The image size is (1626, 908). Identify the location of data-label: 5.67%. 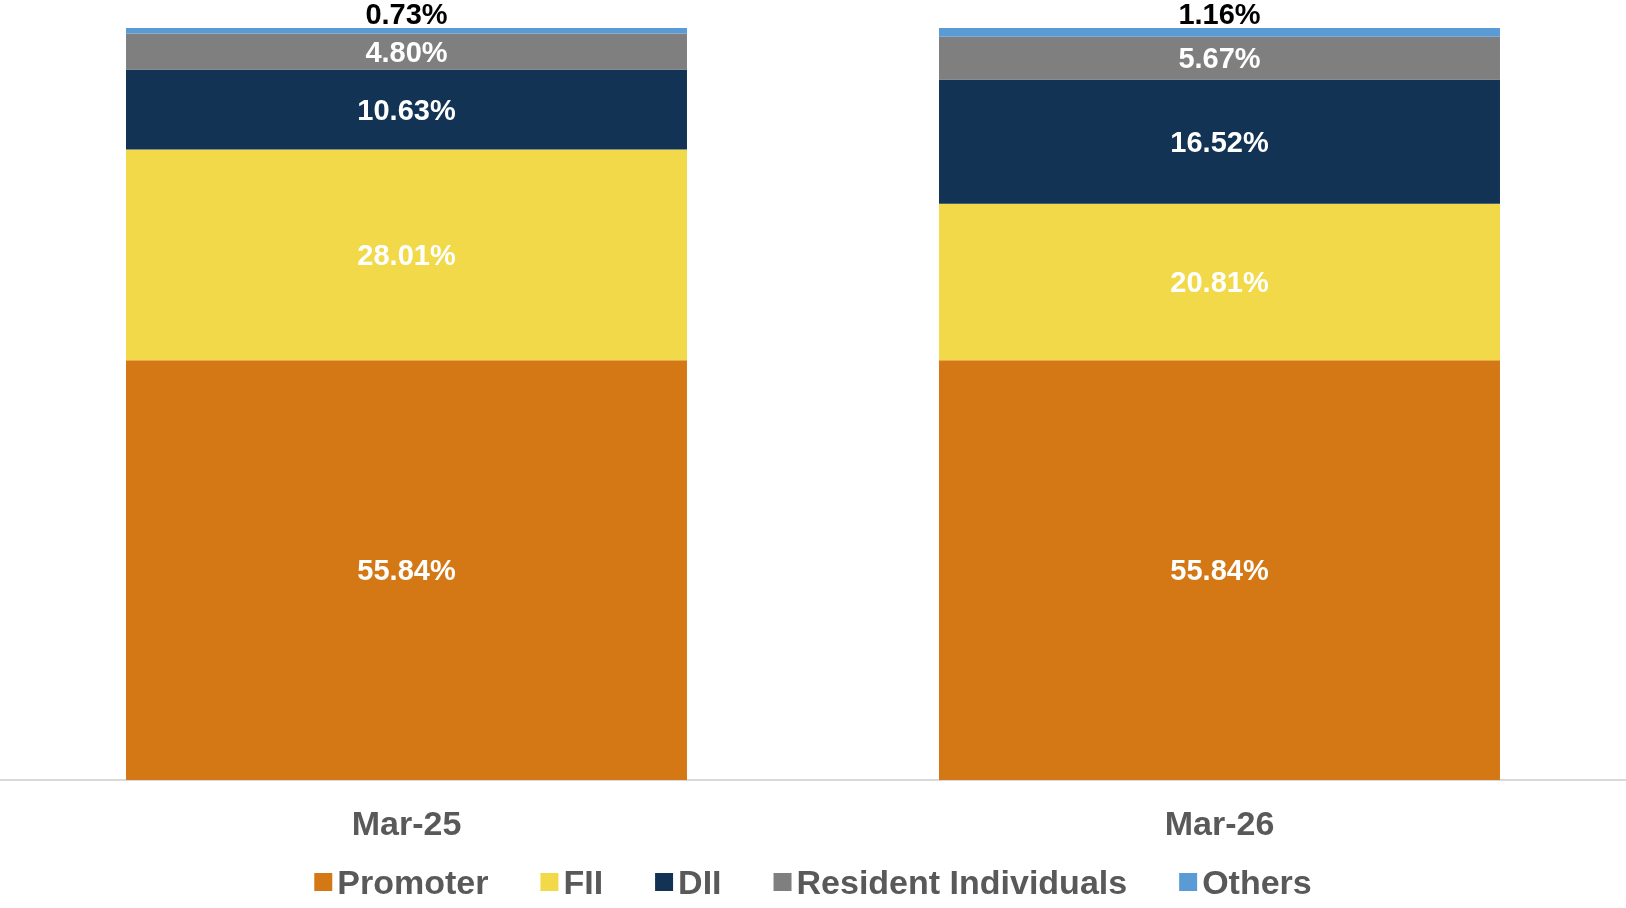
(1219, 58).